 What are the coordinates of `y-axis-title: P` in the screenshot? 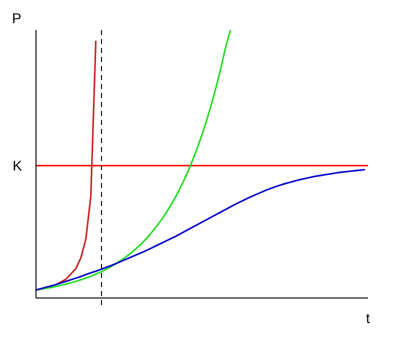 It's located at (17, 18).